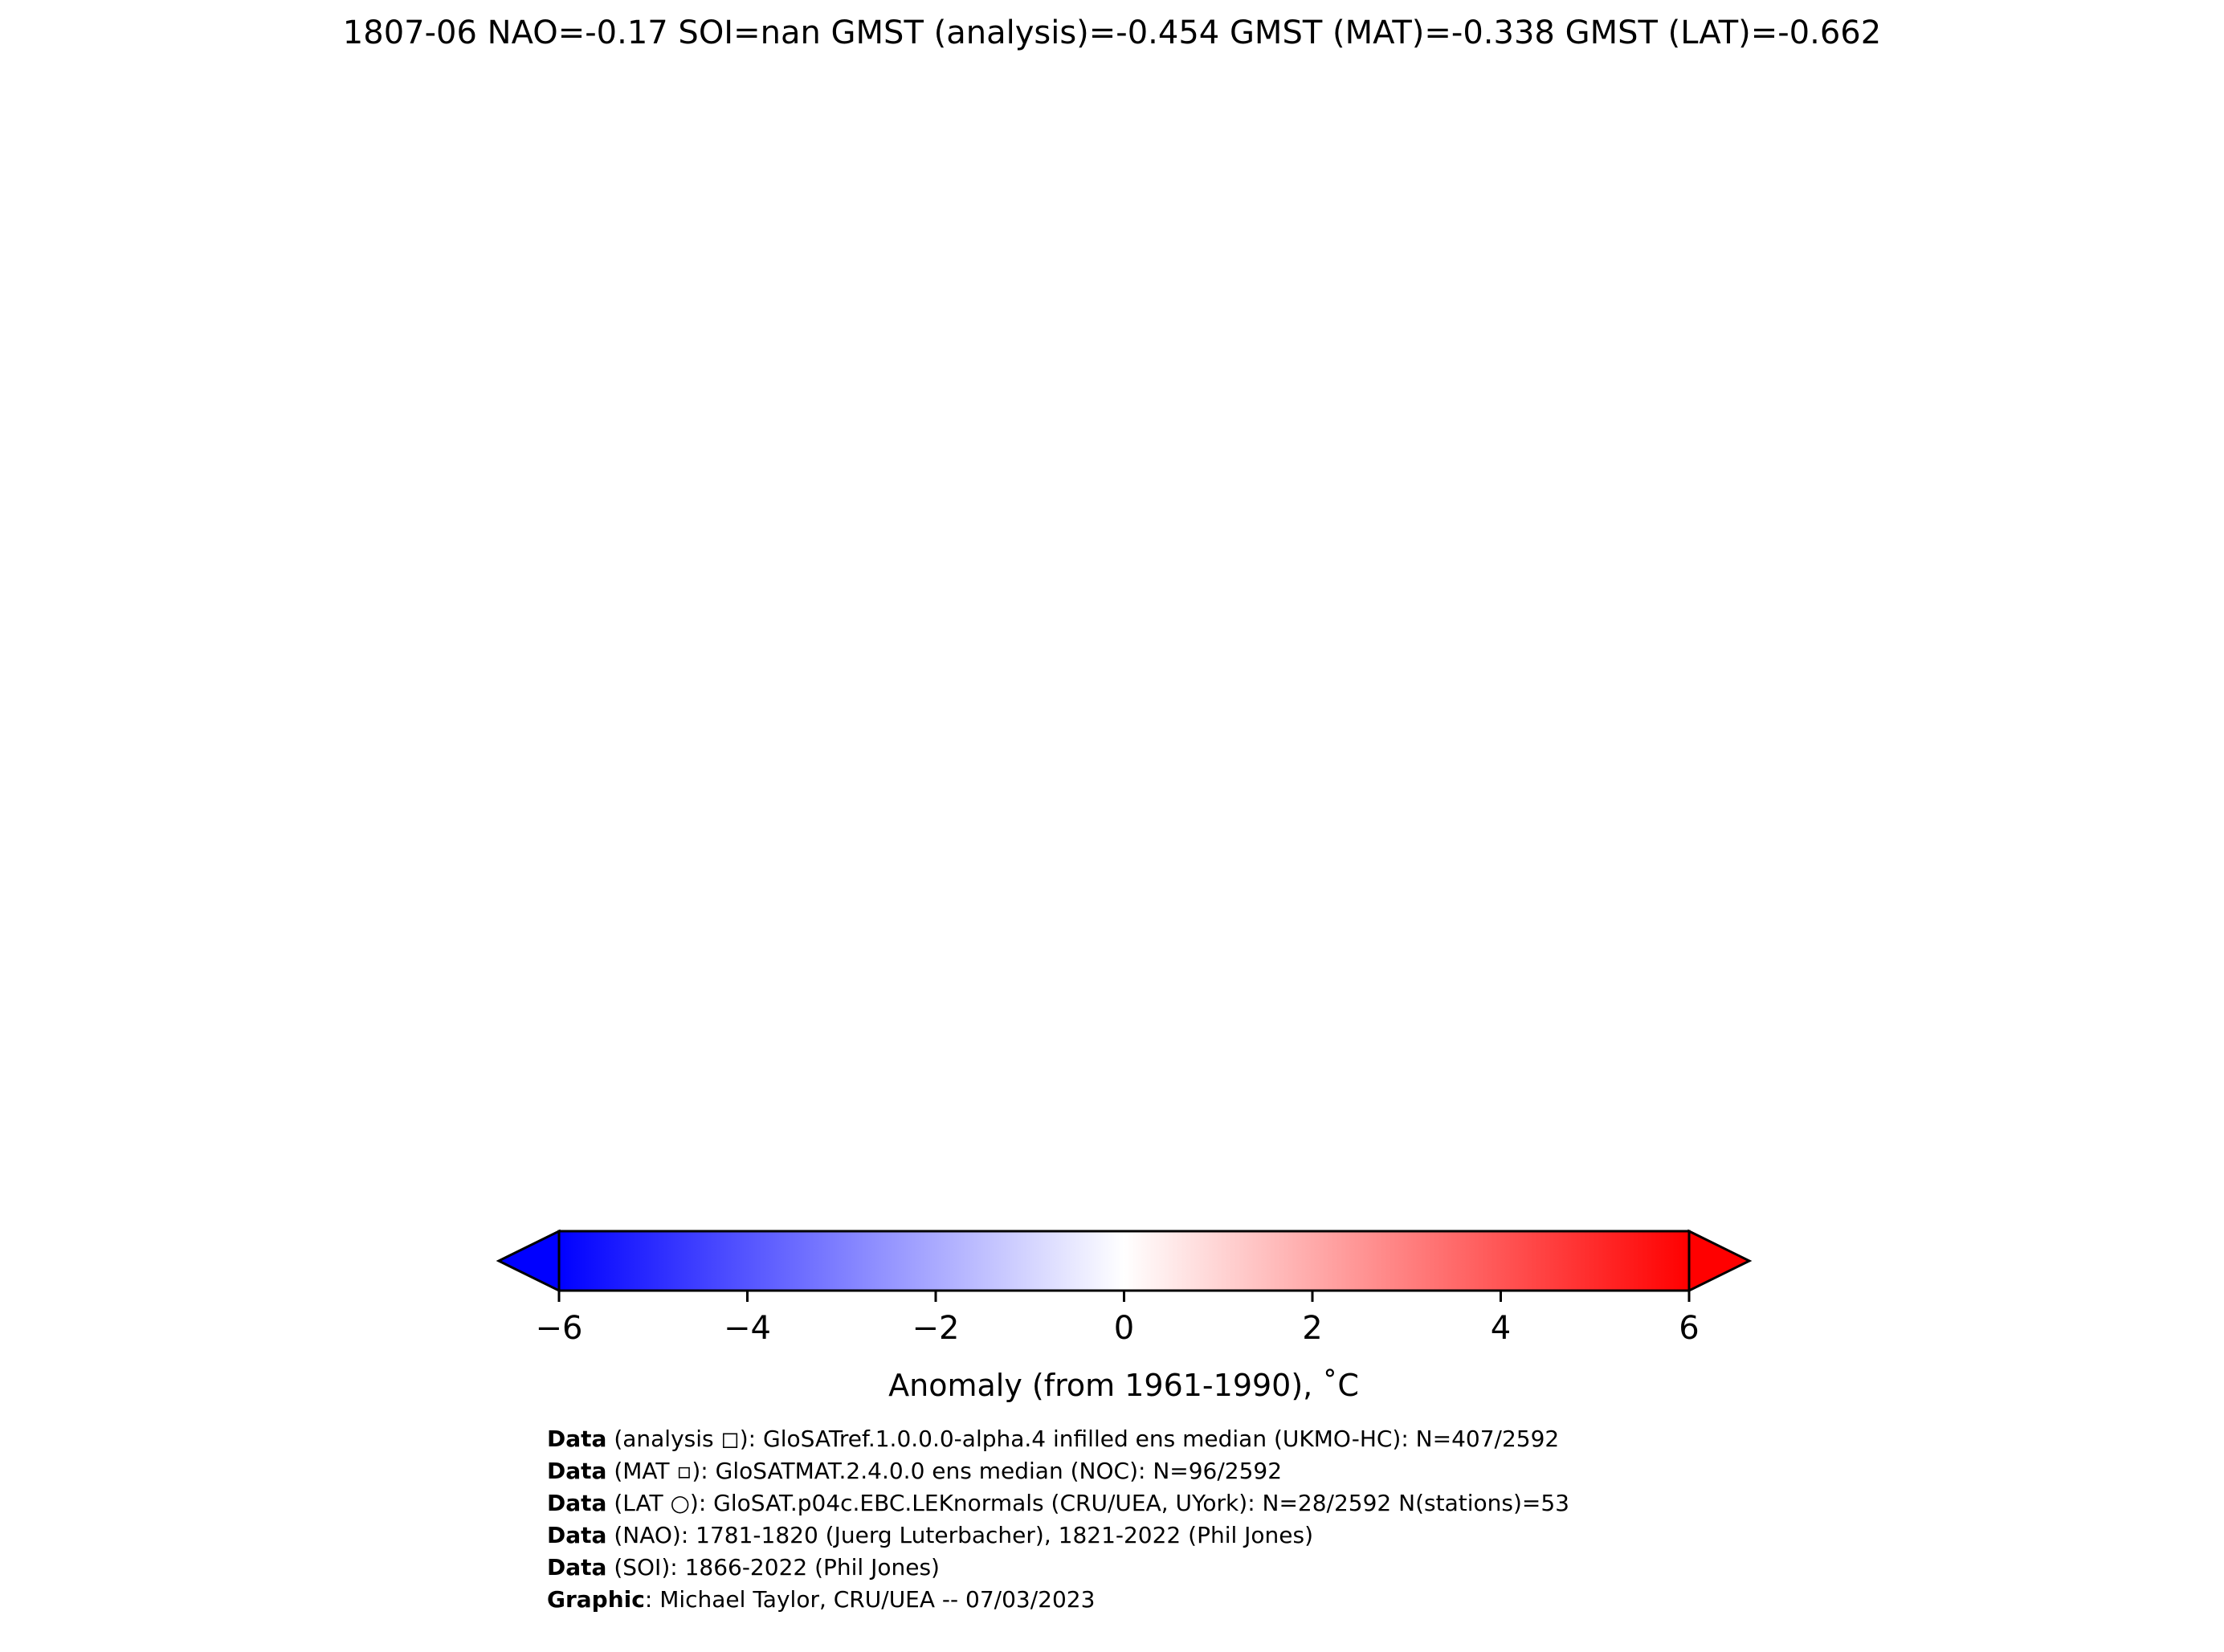 This screenshot has height=1652, width=2224. What do you see at coordinates (1312, 1328) in the screenshot?
I see `colorbar-tick-label: 2` at bounding box center [1312, 1328].